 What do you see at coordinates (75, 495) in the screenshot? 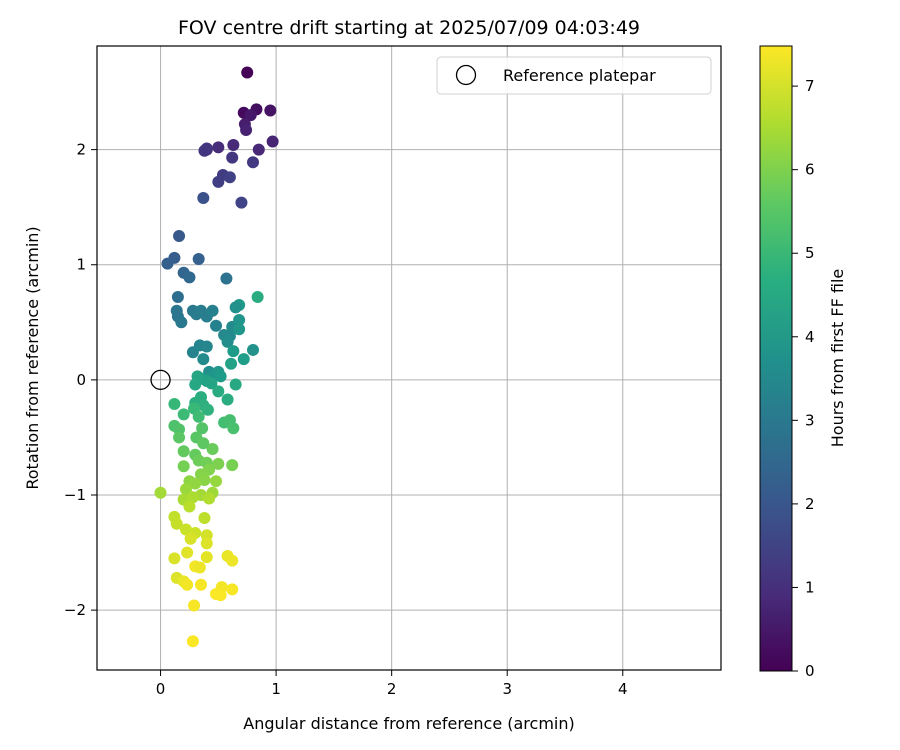
I see `y-tick-label: −1` at bounding box center [75, 495].